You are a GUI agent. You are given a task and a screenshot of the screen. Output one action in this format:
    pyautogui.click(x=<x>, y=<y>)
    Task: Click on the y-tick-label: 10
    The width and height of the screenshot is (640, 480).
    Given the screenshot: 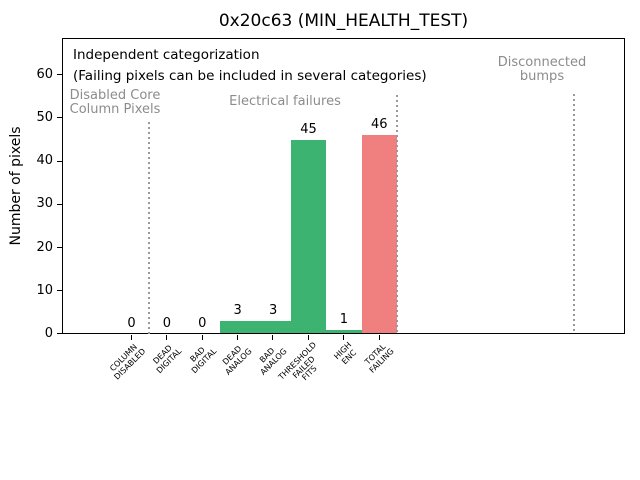 What is the action you would take?
    pyautogui.click(x=44, y=290)
    